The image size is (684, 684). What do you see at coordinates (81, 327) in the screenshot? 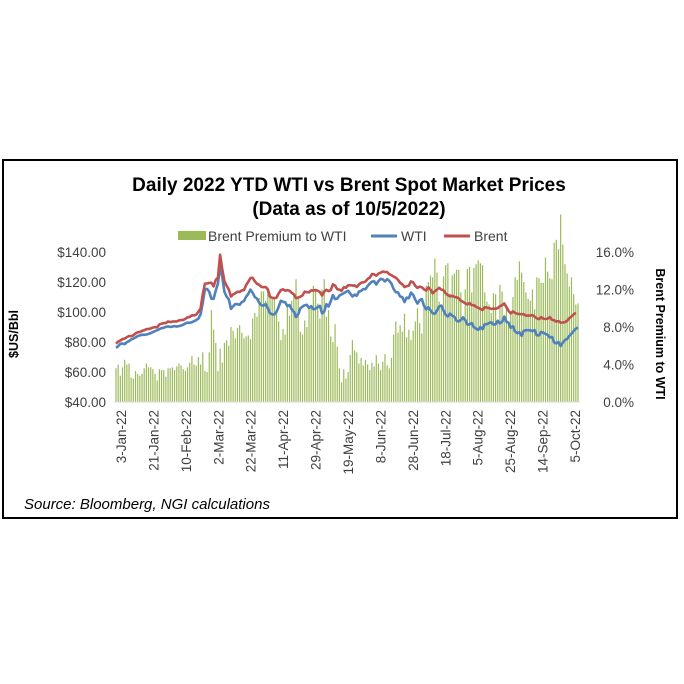
I see `left-axis: $40.00 $60.00 $80.00 $100.00 $120.00 $140.00` at bounding box center [81, 327].